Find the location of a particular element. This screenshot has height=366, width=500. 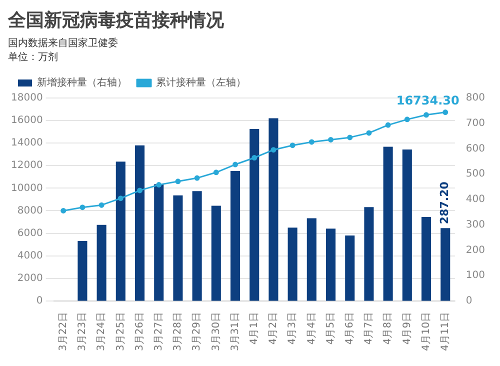

x-tick-label: 4月4日 is located at coordinates (312, 328).